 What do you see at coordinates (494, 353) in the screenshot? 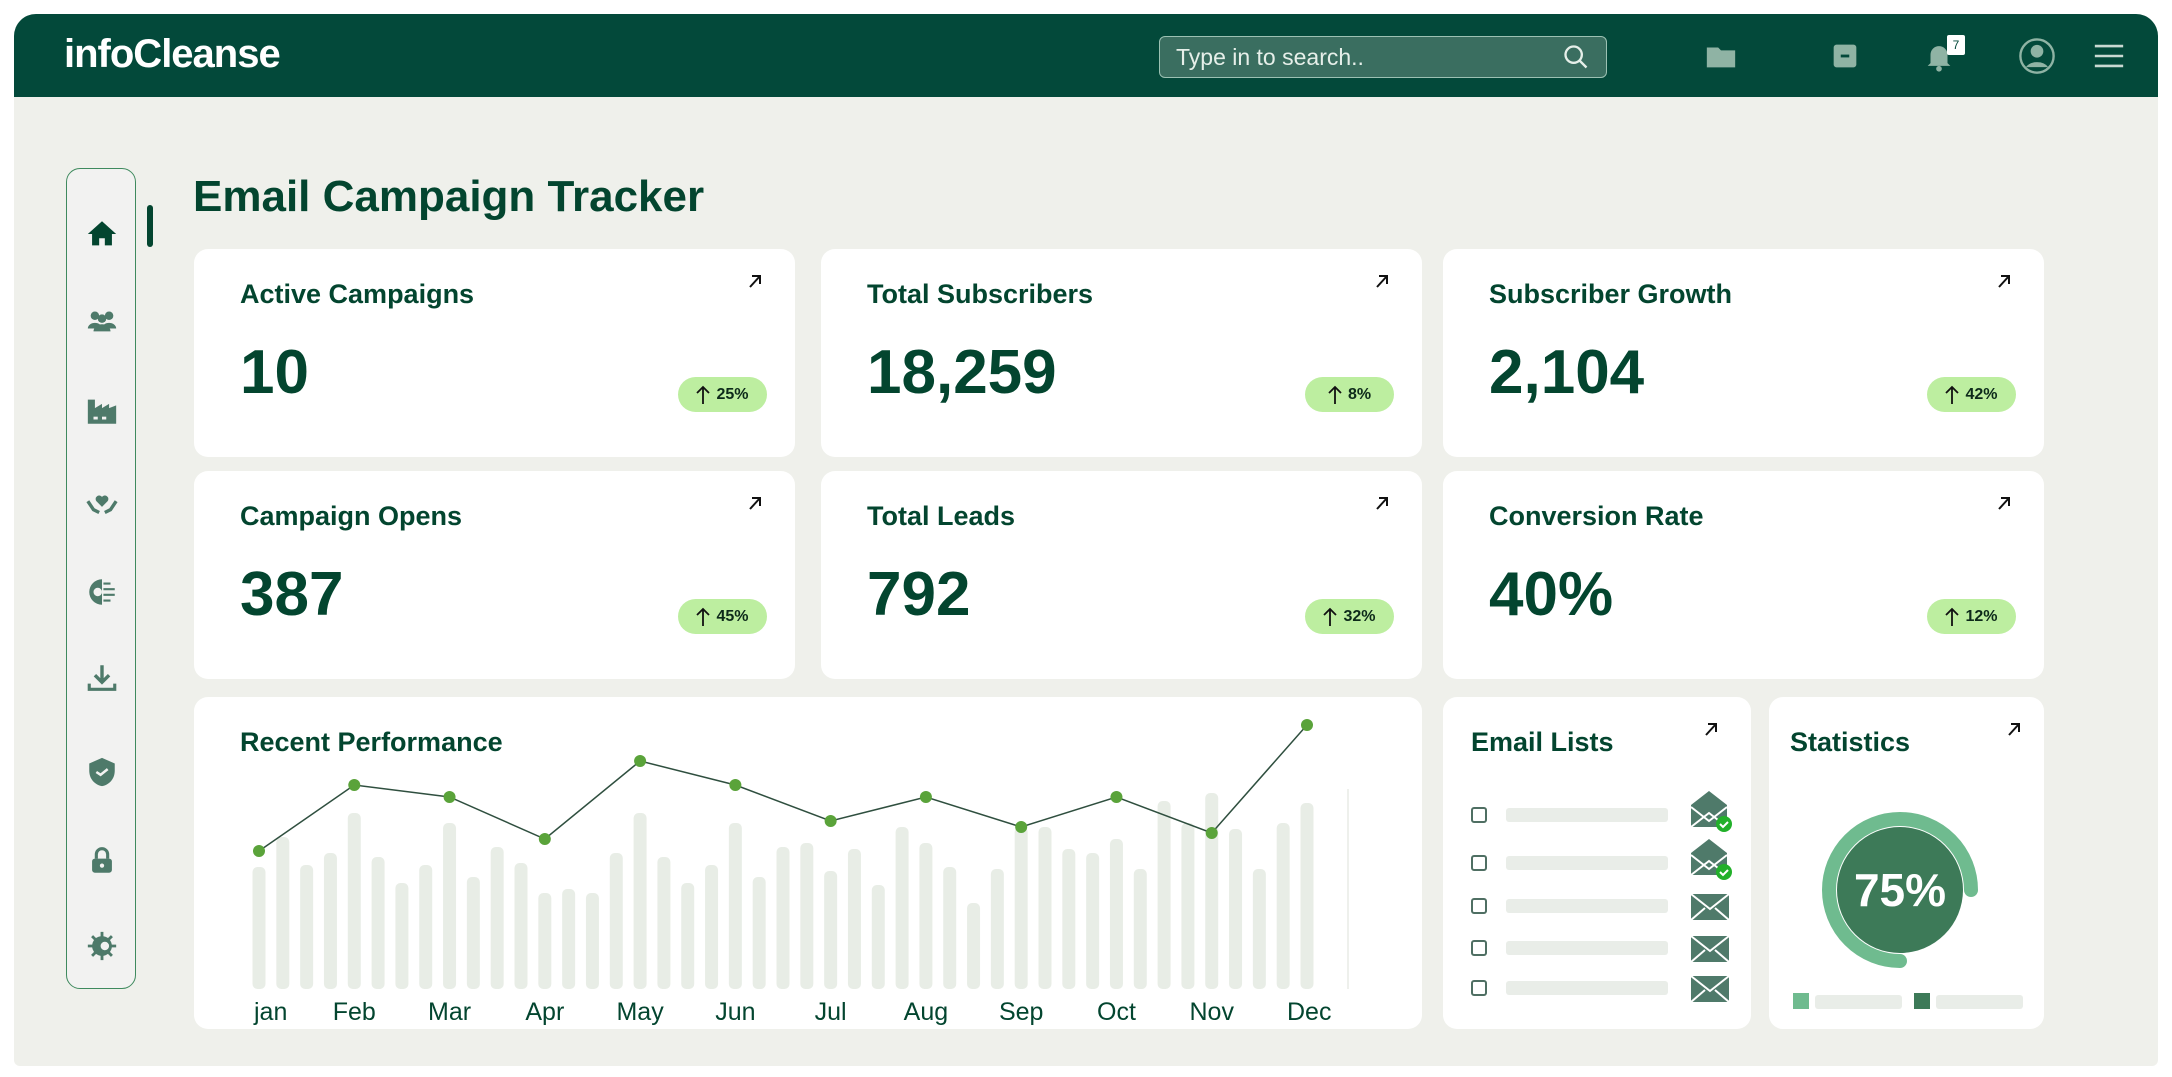
I see `metric-card: Active Campaigns 10 25%` at bounding box center [494, 353].